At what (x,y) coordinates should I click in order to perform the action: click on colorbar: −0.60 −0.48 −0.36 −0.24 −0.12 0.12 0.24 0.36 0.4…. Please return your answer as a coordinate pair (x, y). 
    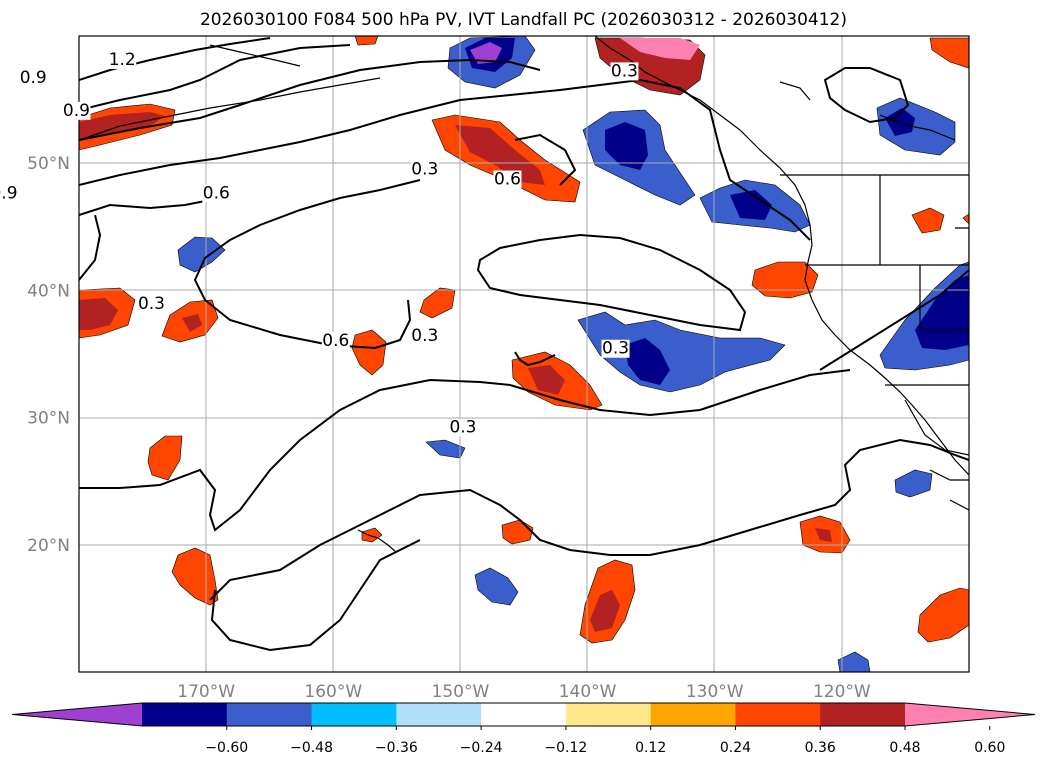
    Looking at the image, I should click on (523, 729).